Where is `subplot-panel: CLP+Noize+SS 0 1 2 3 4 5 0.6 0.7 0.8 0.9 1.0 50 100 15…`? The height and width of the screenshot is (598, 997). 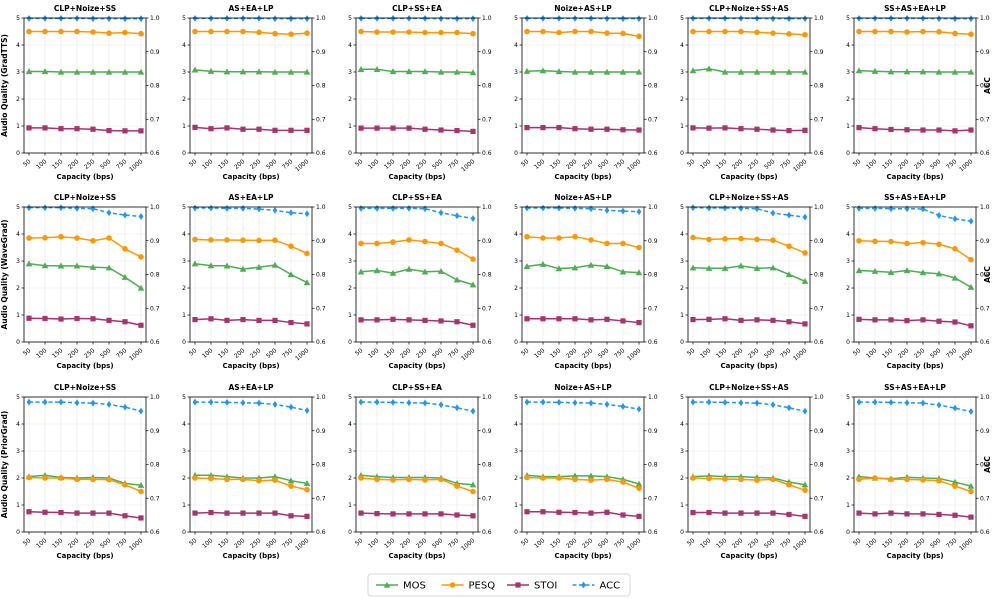
subplot-panel: CLP+Noize+SS 0 1 2 3 4 5 0.6 0.7 0.8 0.9 1.0 50 100 15… is located at coordinates (88, 281).